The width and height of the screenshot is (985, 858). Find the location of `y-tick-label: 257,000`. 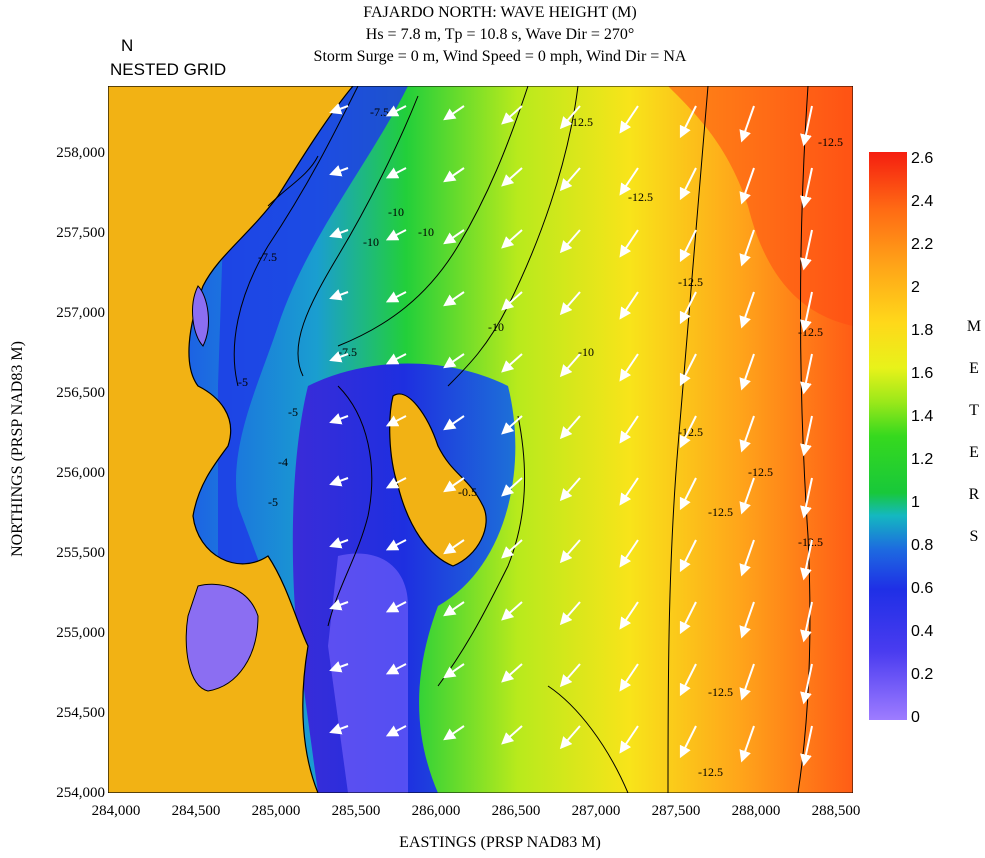

y-tick-label: 257,000 is located at coordinates (80, 313).